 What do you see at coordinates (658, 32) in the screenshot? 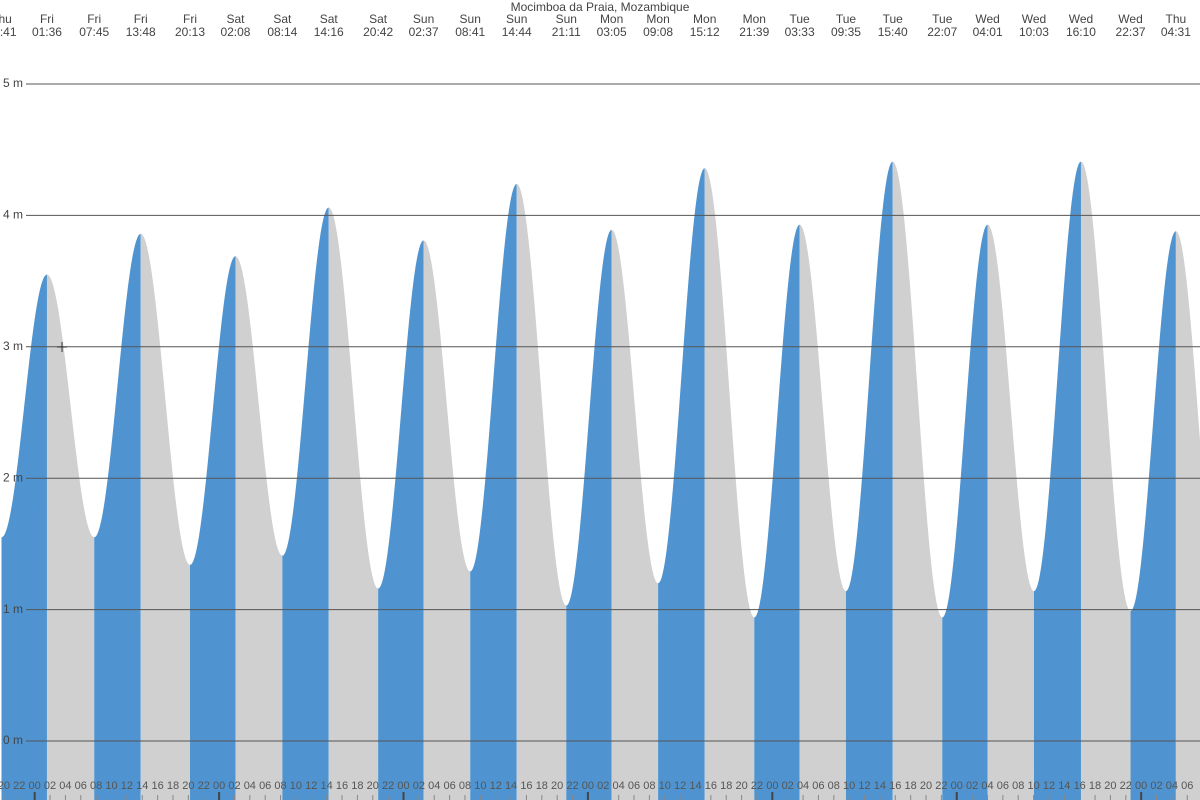
I see `extreme-time: 09:08` at bounding box center [658, 32].